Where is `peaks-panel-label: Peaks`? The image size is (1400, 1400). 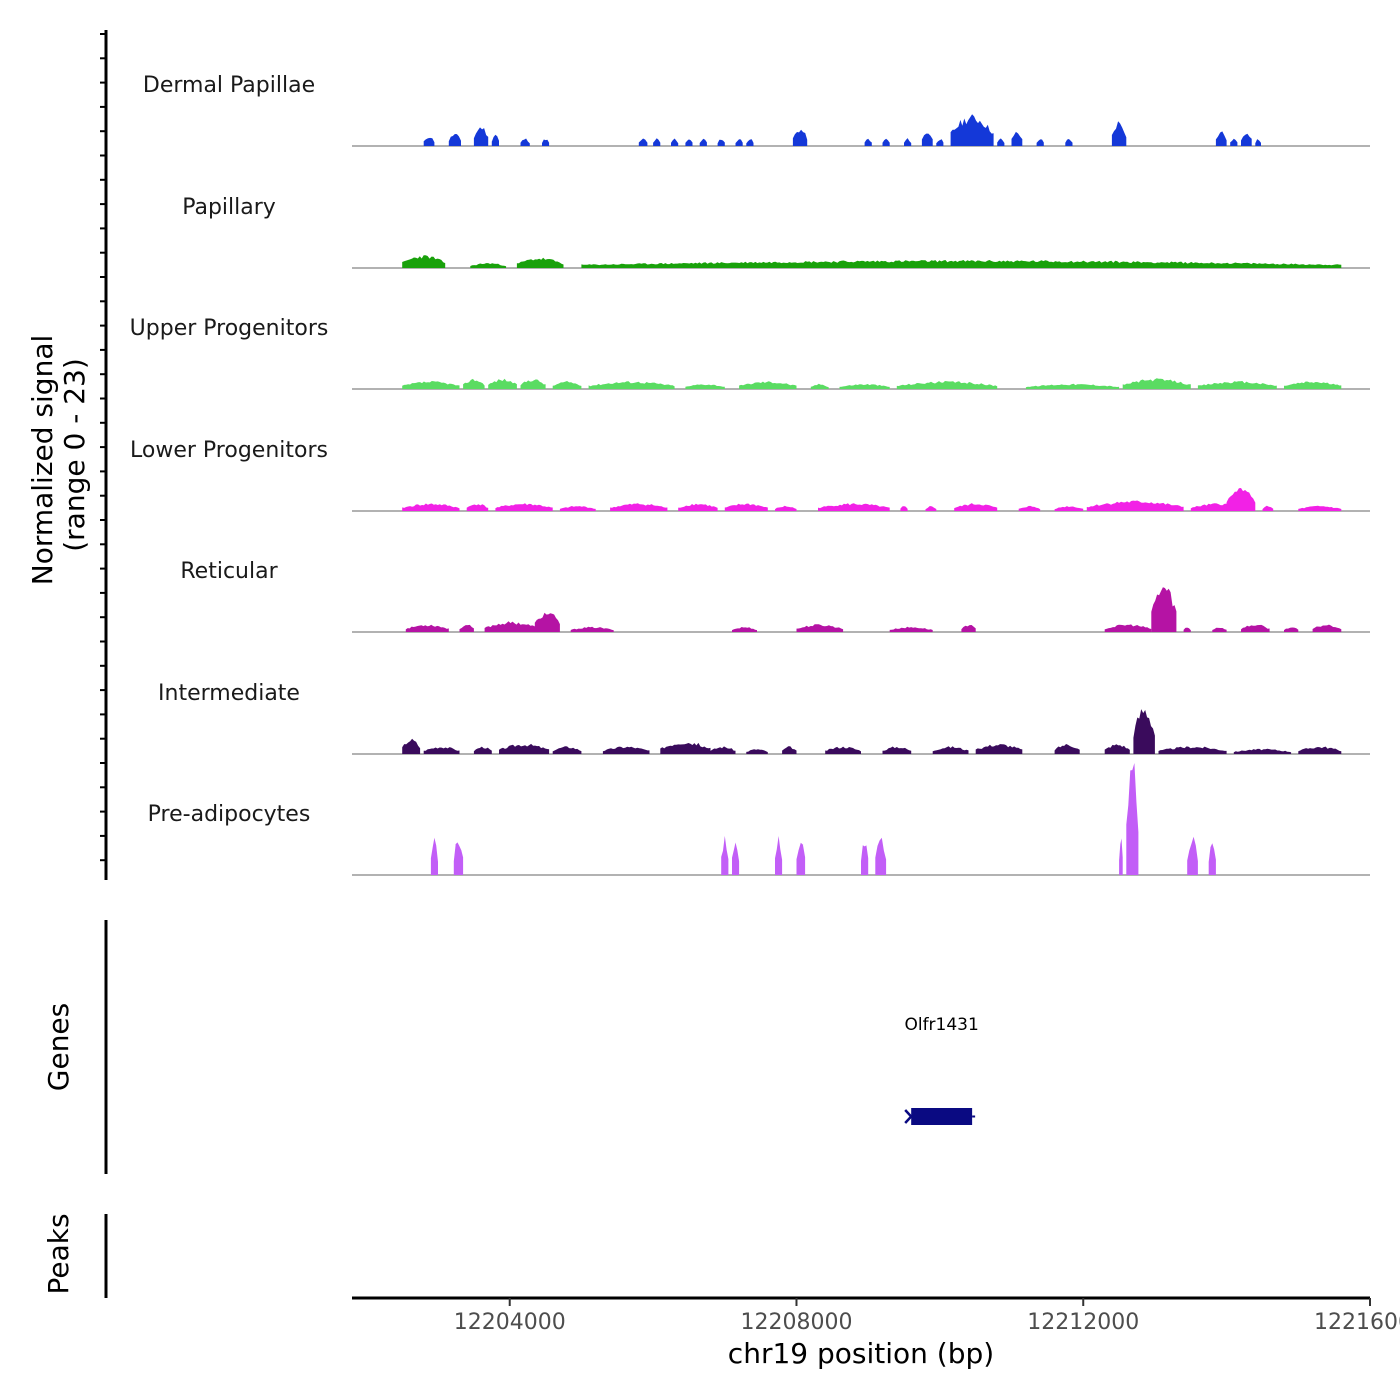
peaks-panel-label: Peaks is located at coordinates (58, 1253).